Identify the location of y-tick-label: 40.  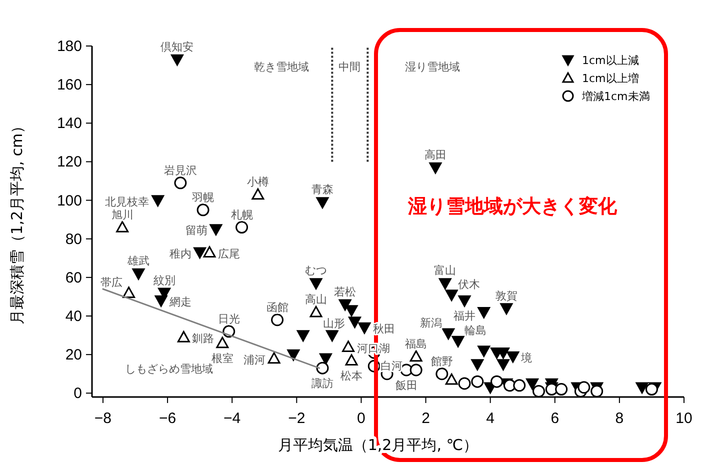
(73, 316).